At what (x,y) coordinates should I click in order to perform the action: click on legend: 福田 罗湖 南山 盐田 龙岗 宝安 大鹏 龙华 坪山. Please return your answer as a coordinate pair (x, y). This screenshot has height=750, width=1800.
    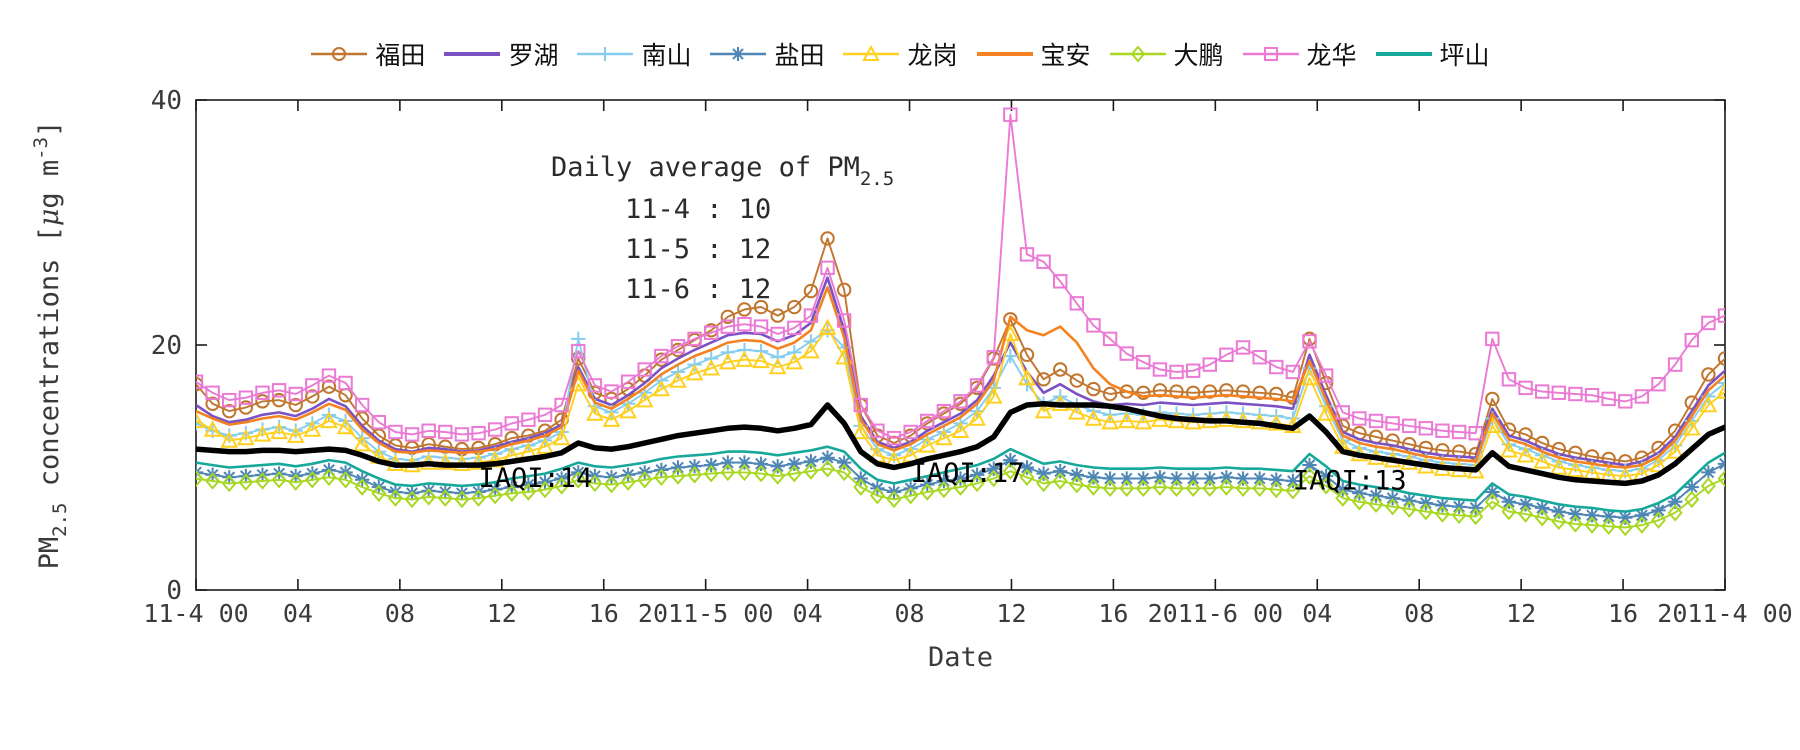
    Looking at the image, I should click on (900, 54).